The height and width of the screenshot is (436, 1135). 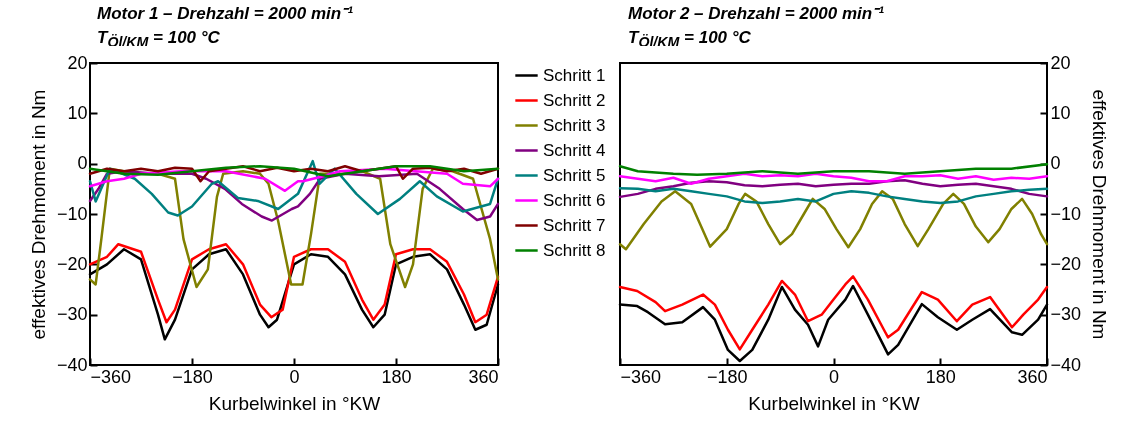 What do you see at coordinates (574, 75) in the screenshot?
I see `legend-label: Schritt 1` at bounding box center [574, 75].